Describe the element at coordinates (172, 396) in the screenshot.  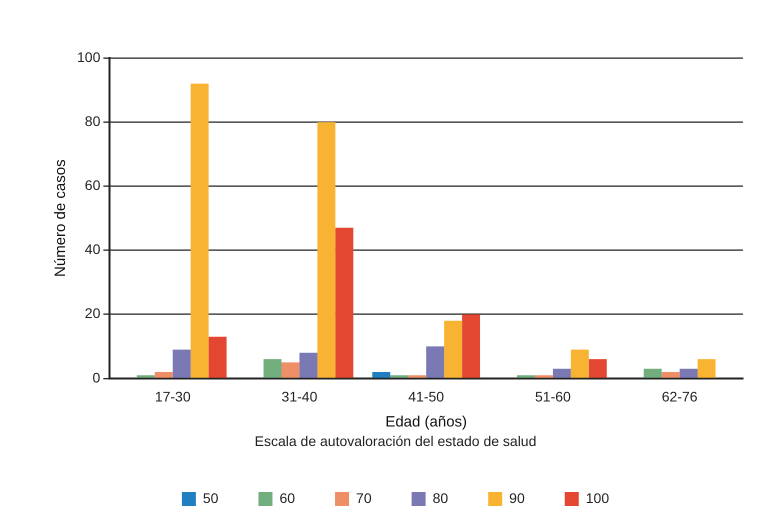
I see `x-tick-label: 17-30` at that location.